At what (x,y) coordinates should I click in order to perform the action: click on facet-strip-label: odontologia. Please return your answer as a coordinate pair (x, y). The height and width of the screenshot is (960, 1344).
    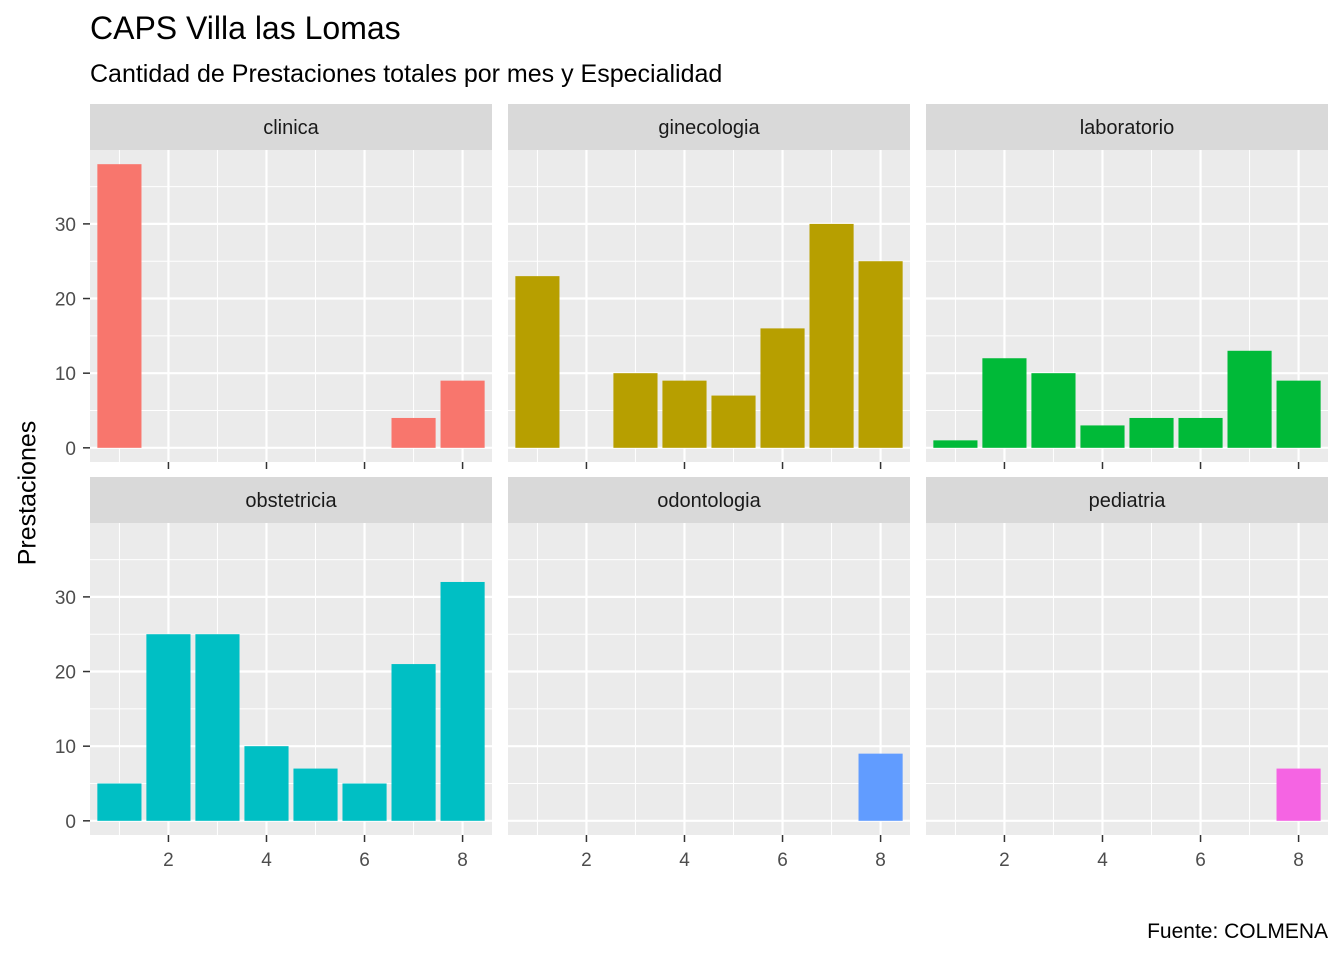
    Looking at the image, I should click on (709, 501).